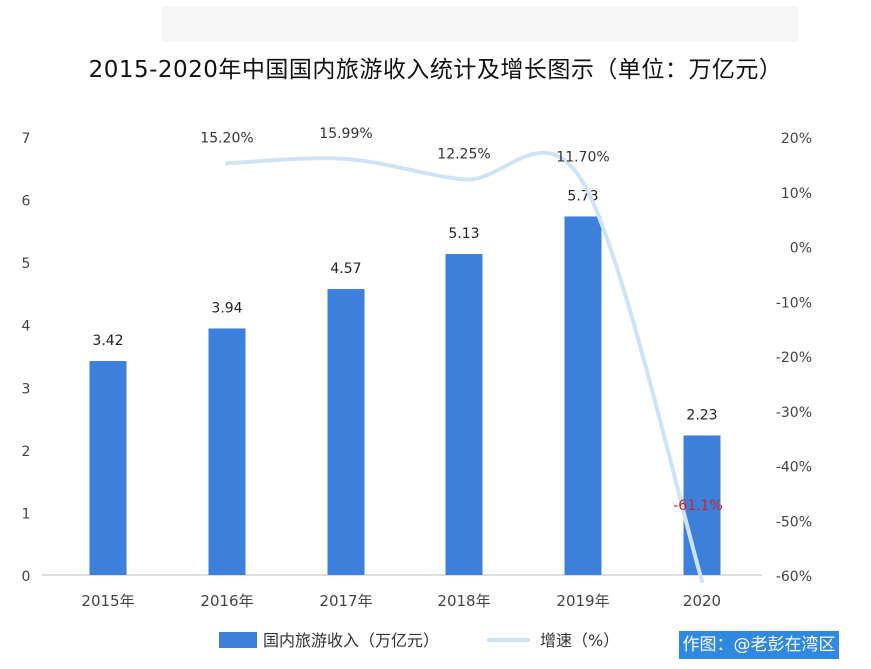 The height and width of the screenshot is (669, 871). I want to click on y-right-tick-label: -60%, so click(794, 577).